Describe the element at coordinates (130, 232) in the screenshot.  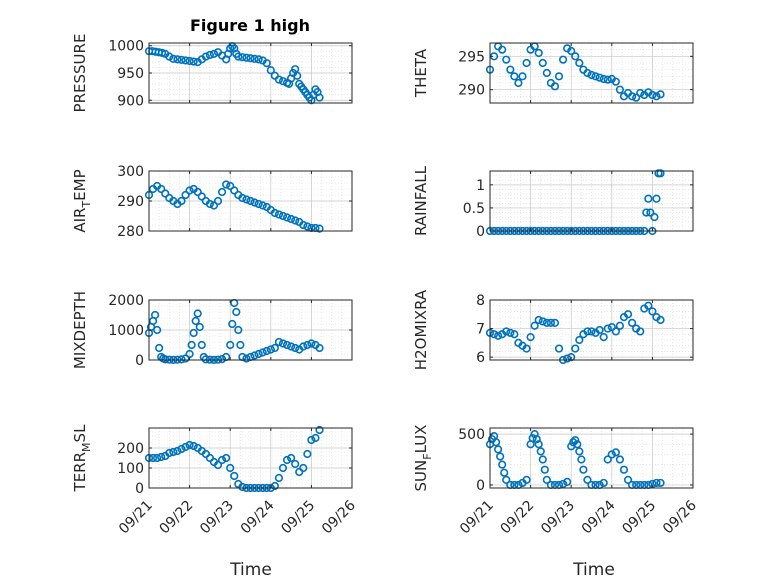
I see `y-tick-label: 280` at that location.